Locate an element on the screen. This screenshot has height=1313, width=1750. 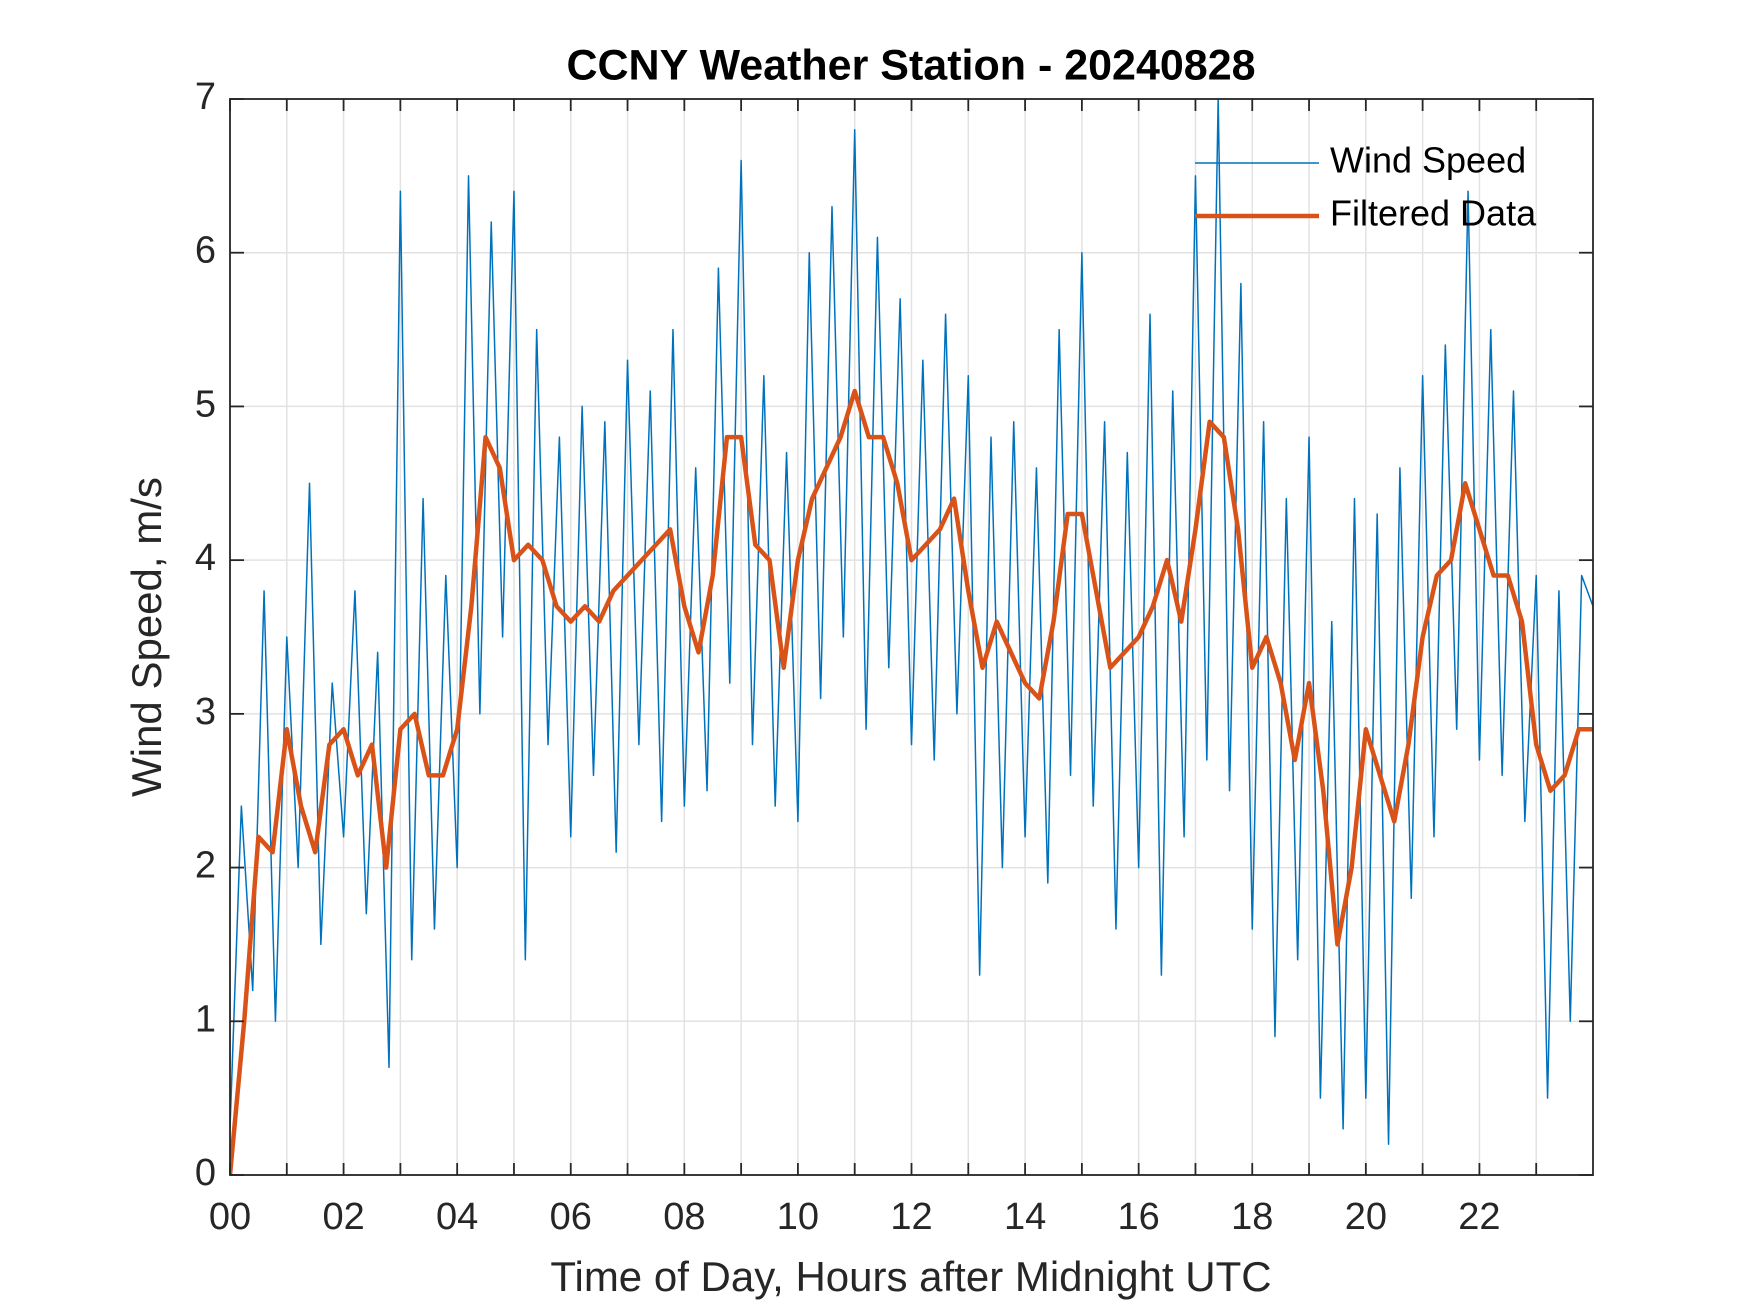
y-tick-label: 4 is located at coordinates (205, 558).